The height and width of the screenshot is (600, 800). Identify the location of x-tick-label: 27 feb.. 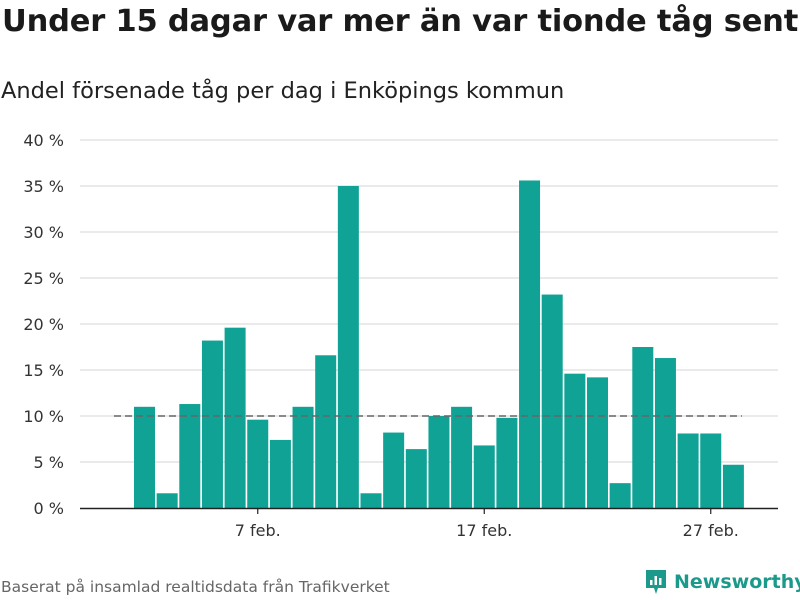
(711, 530).